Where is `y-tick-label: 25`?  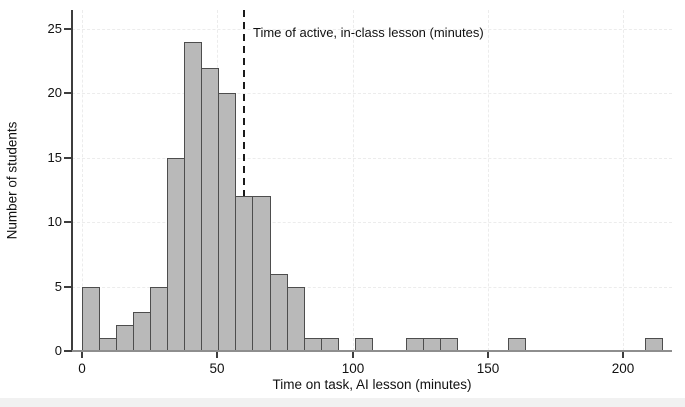 y-tick-label: 25 is located at coordinates (54, 28).